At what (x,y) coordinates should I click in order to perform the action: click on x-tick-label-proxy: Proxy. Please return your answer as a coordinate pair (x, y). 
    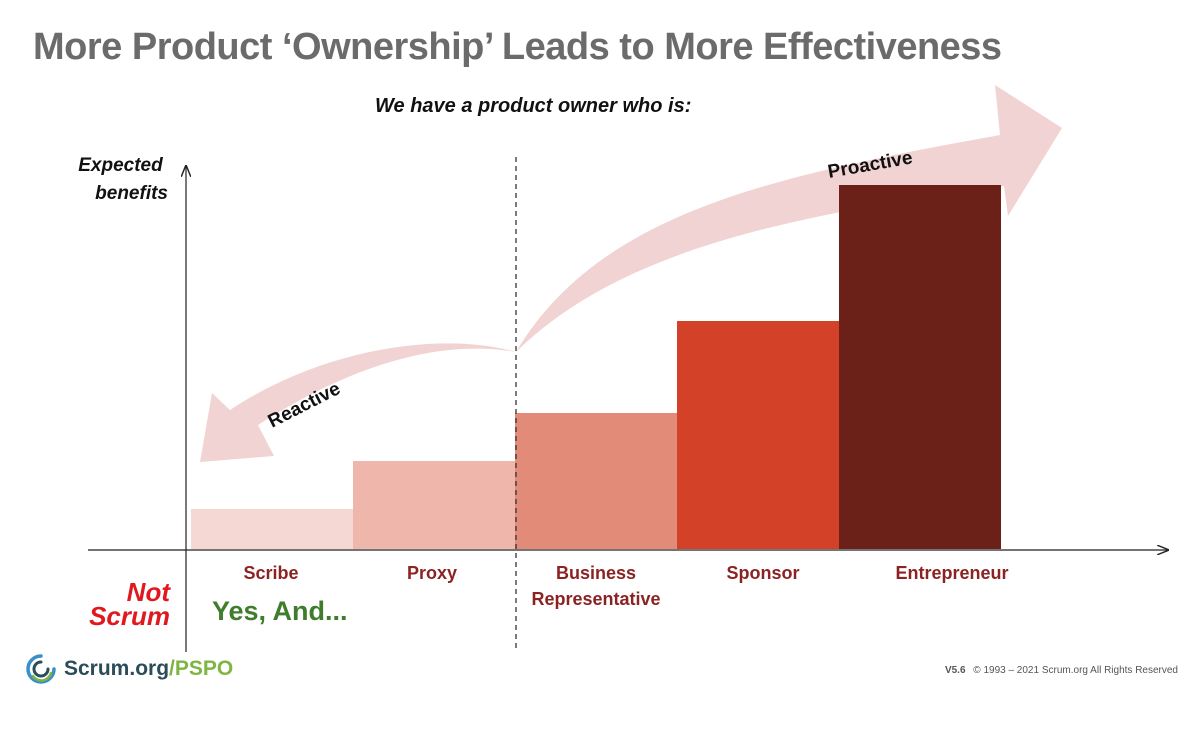
    Looking at the image, I should click on (432, 573).